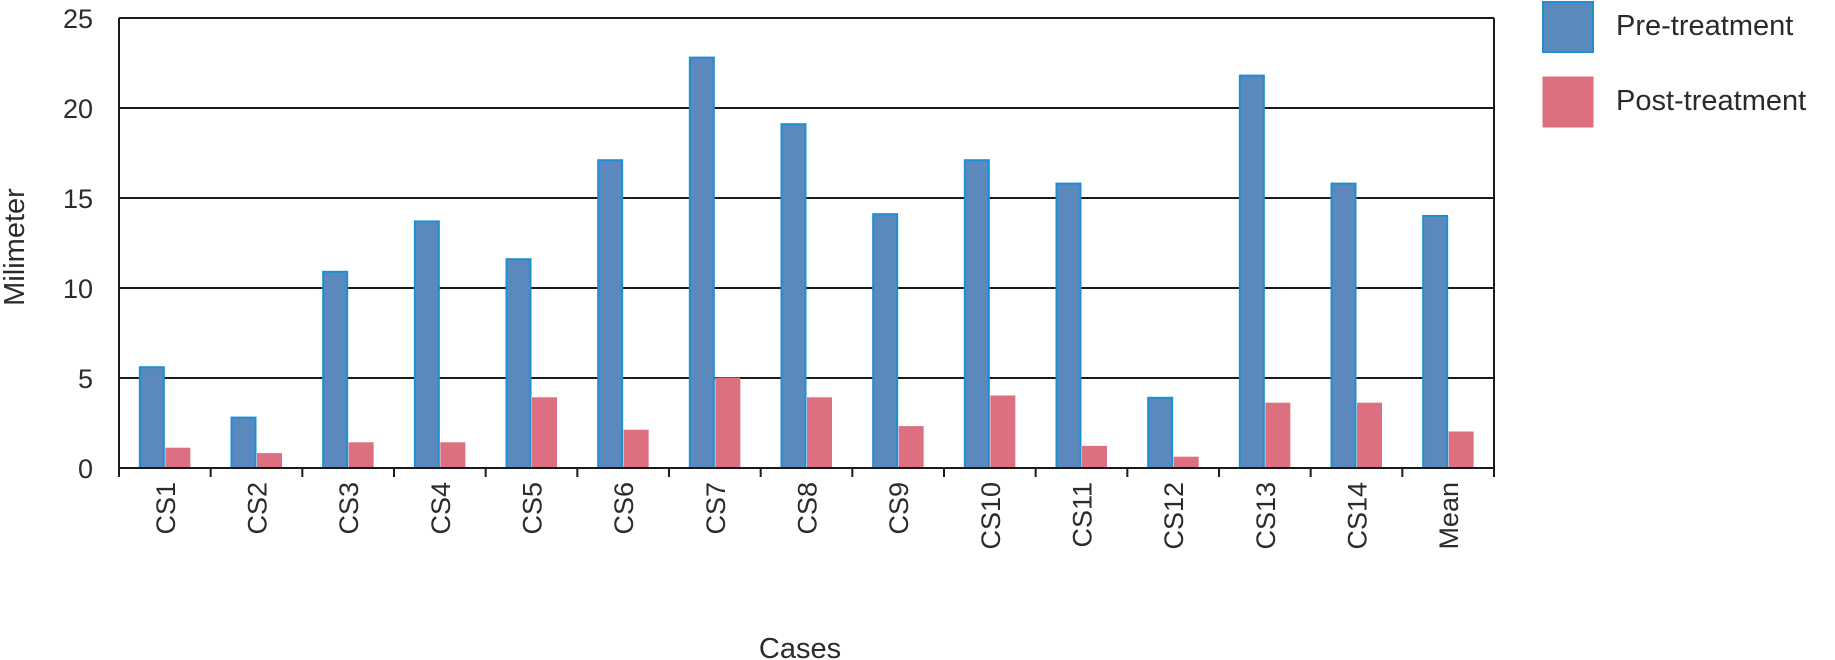 The image size is (1835, 660). What do you see at coordinates (1266, 516) in the screenshot?
I see `x-tick-label: CS13` at bounding box center [1266, 516].